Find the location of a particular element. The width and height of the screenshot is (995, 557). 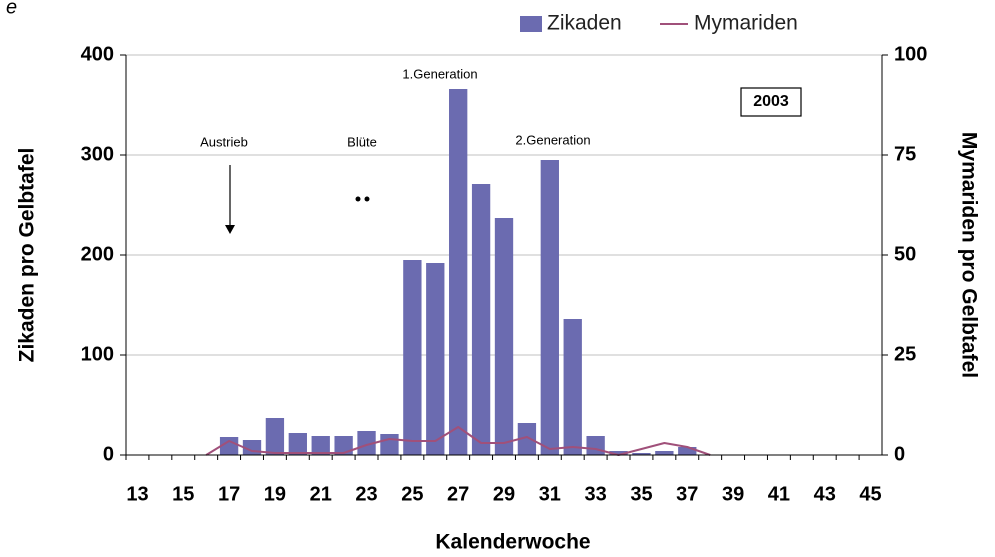

y-tick-label: 200 is located at coordinates (97, 254).